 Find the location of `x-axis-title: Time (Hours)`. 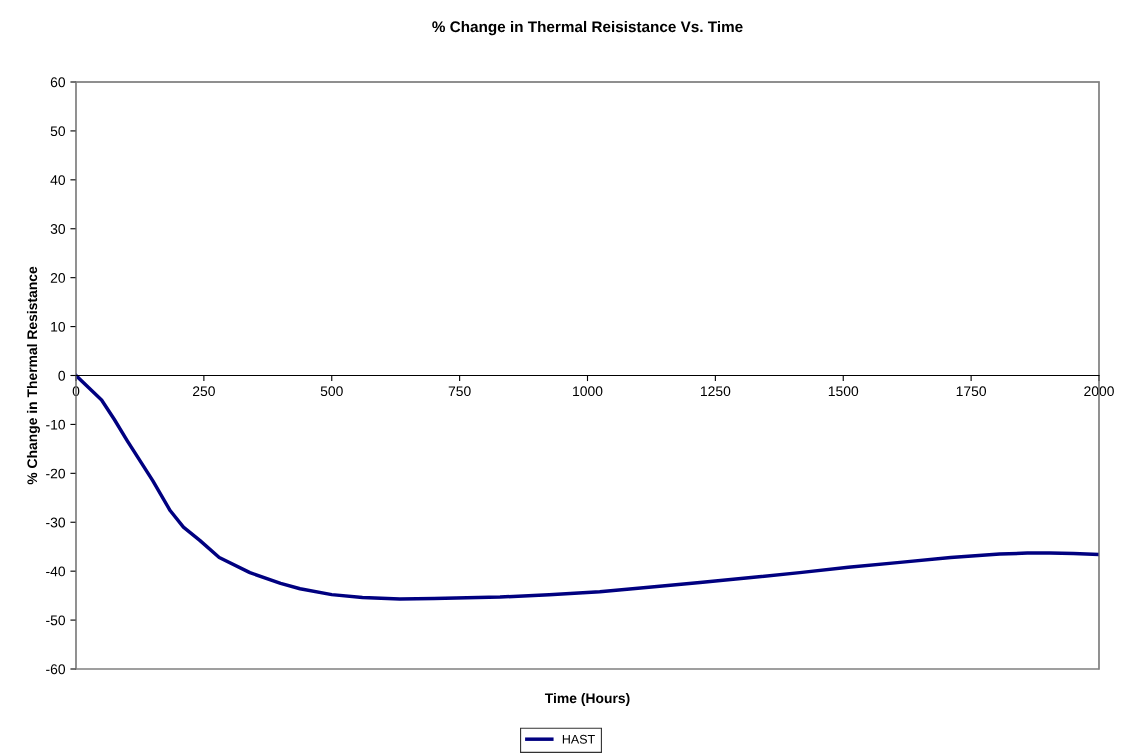

x-axis-title: Time (Hours) is located at coordinates (587, 699).